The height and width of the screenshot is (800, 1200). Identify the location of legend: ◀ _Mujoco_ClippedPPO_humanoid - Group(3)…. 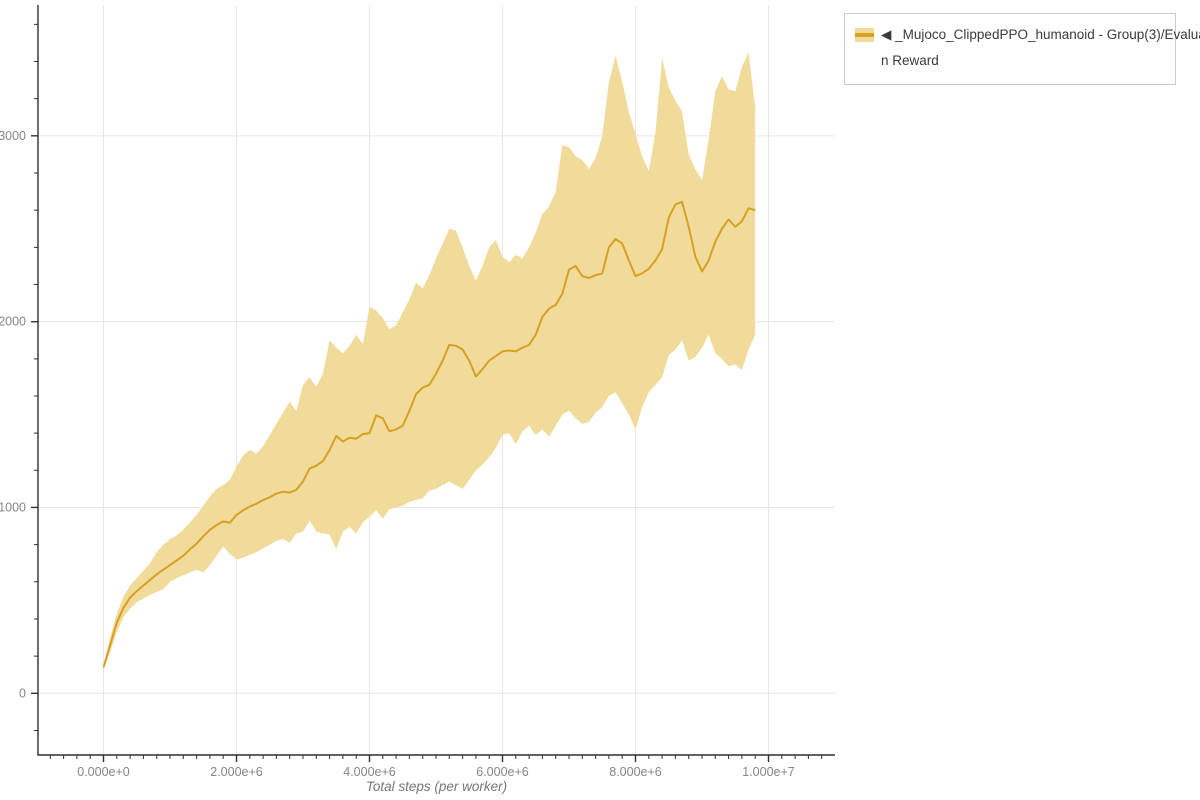
(1022, 49).